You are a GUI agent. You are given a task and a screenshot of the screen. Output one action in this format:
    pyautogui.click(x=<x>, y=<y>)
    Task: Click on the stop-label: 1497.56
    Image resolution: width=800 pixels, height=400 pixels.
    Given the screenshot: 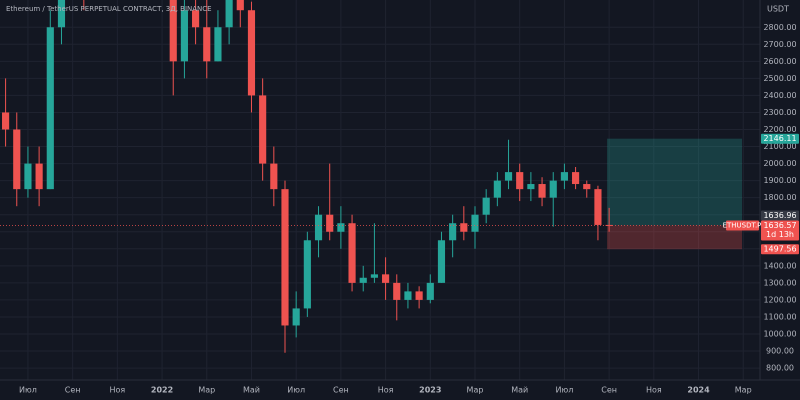 What is the action you would take?
    pyautogui.click(x=779, y=249)
    